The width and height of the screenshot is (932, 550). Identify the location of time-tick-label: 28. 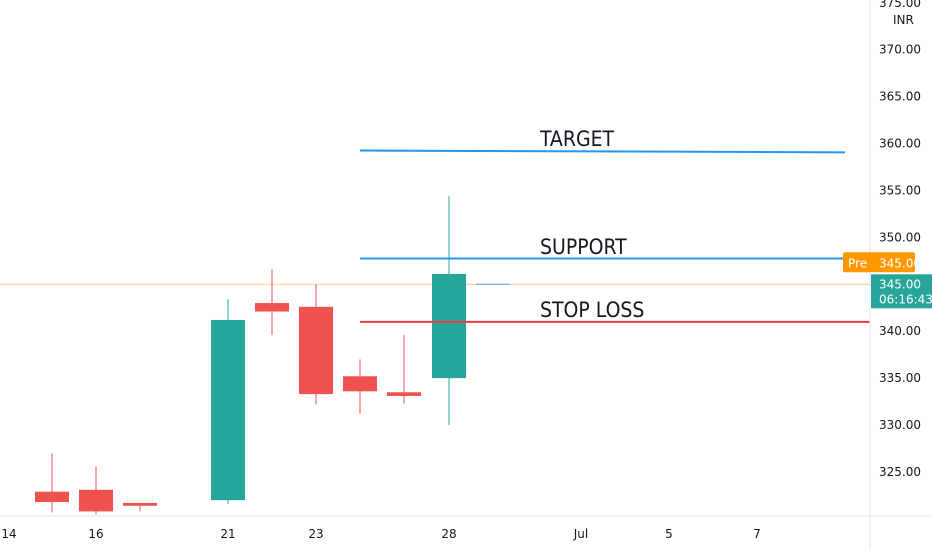
(448, 534).